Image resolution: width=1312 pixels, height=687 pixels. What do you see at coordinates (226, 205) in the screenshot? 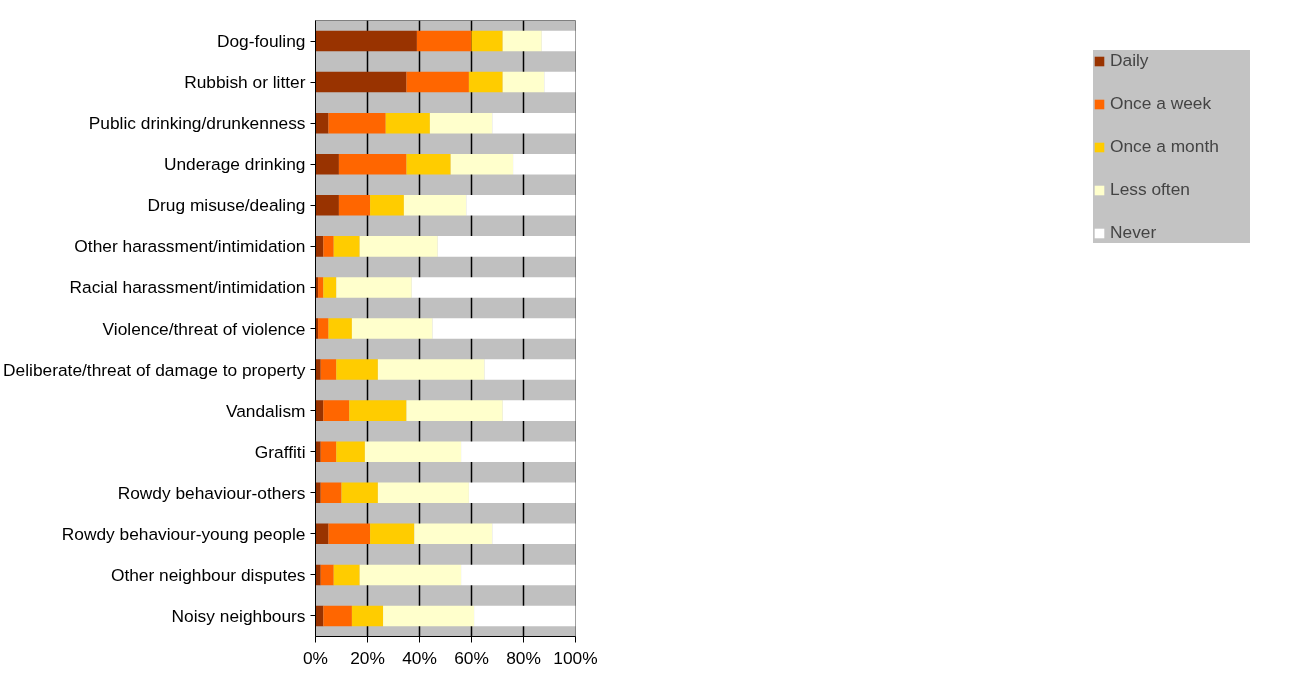
I see `y-tick-label: Drug misuse/dealing` at bounding box center [226, 205].